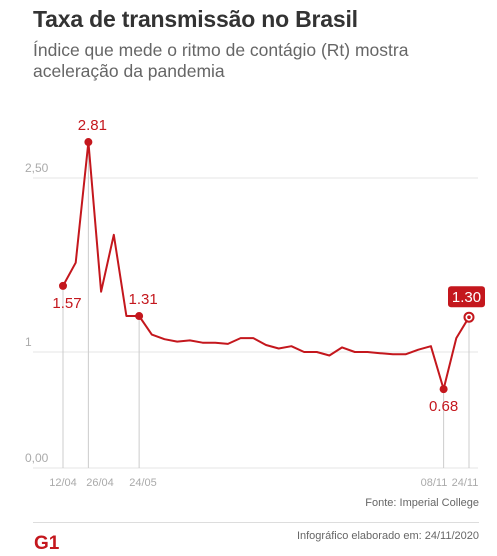 Image resolution: width=497 pixels, height=556 pixels. What do you see at coordinates (143, 299) in the screenshot?
I see `data-label: 1.31` at bounding box center [143, 299].